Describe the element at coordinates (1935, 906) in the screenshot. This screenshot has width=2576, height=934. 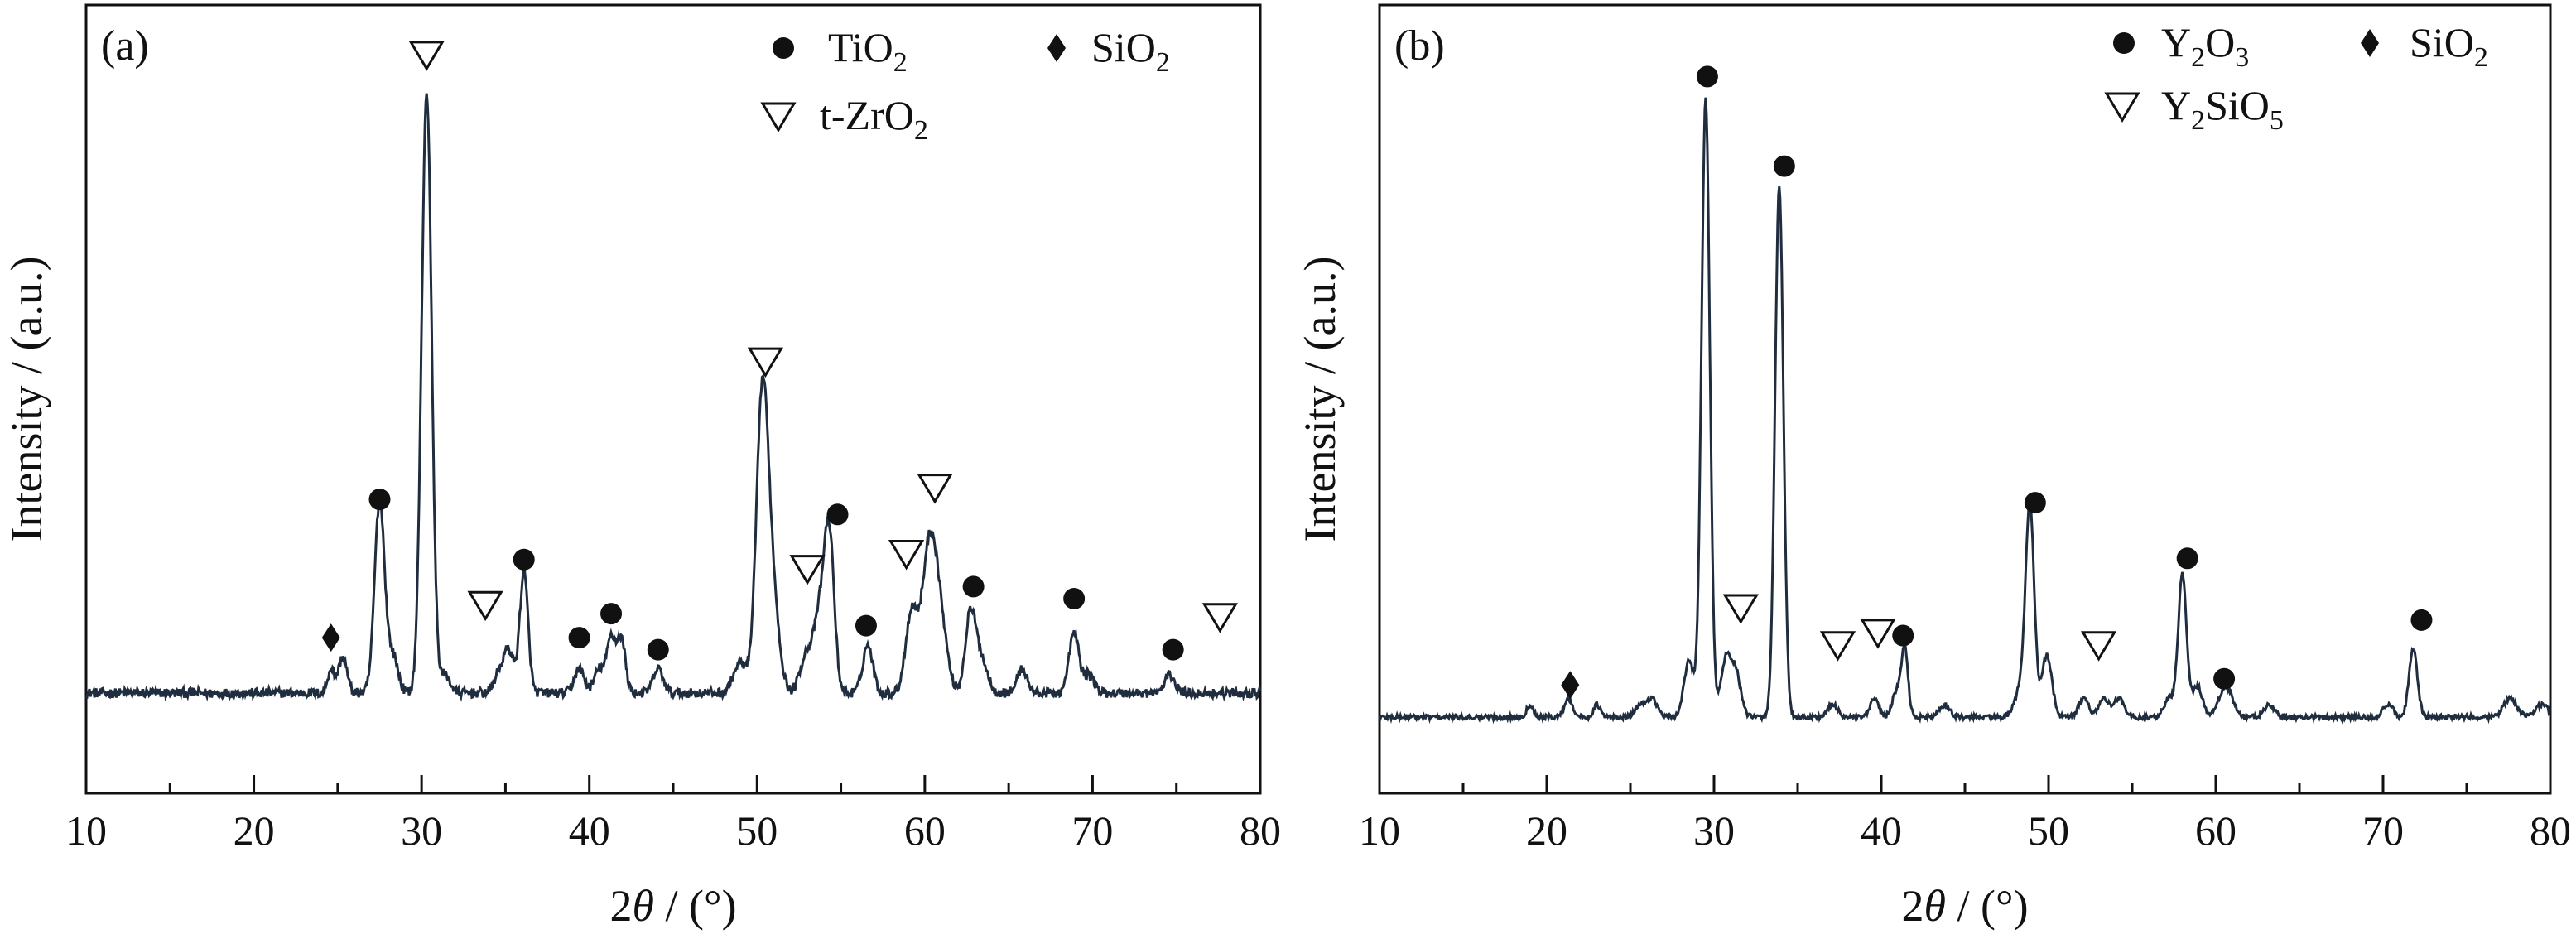
I see `panel-b-x-axis-label-theta: θ` at that location.